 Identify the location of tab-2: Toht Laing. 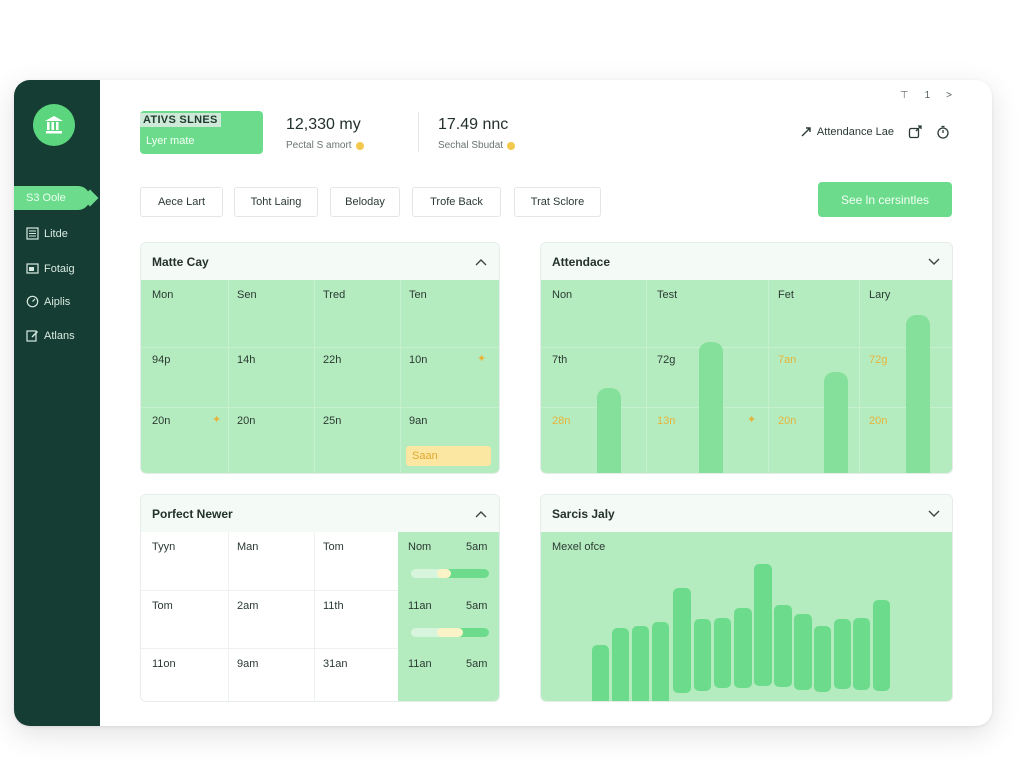
(276, 202).